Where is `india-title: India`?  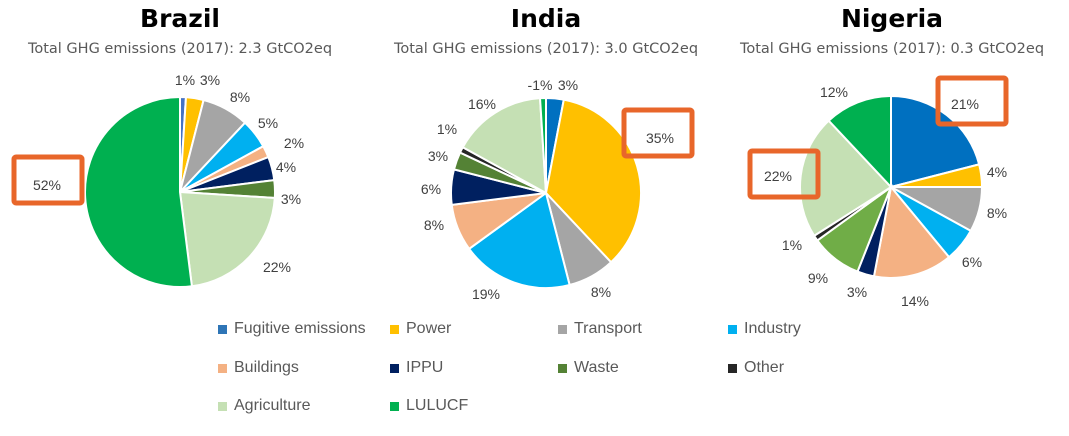
india-title: India is located at coordinates (546, 18).